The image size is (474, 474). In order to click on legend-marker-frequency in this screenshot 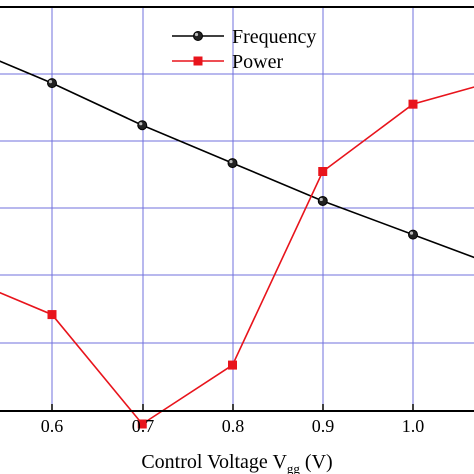, I will do `click(198, 36)`.